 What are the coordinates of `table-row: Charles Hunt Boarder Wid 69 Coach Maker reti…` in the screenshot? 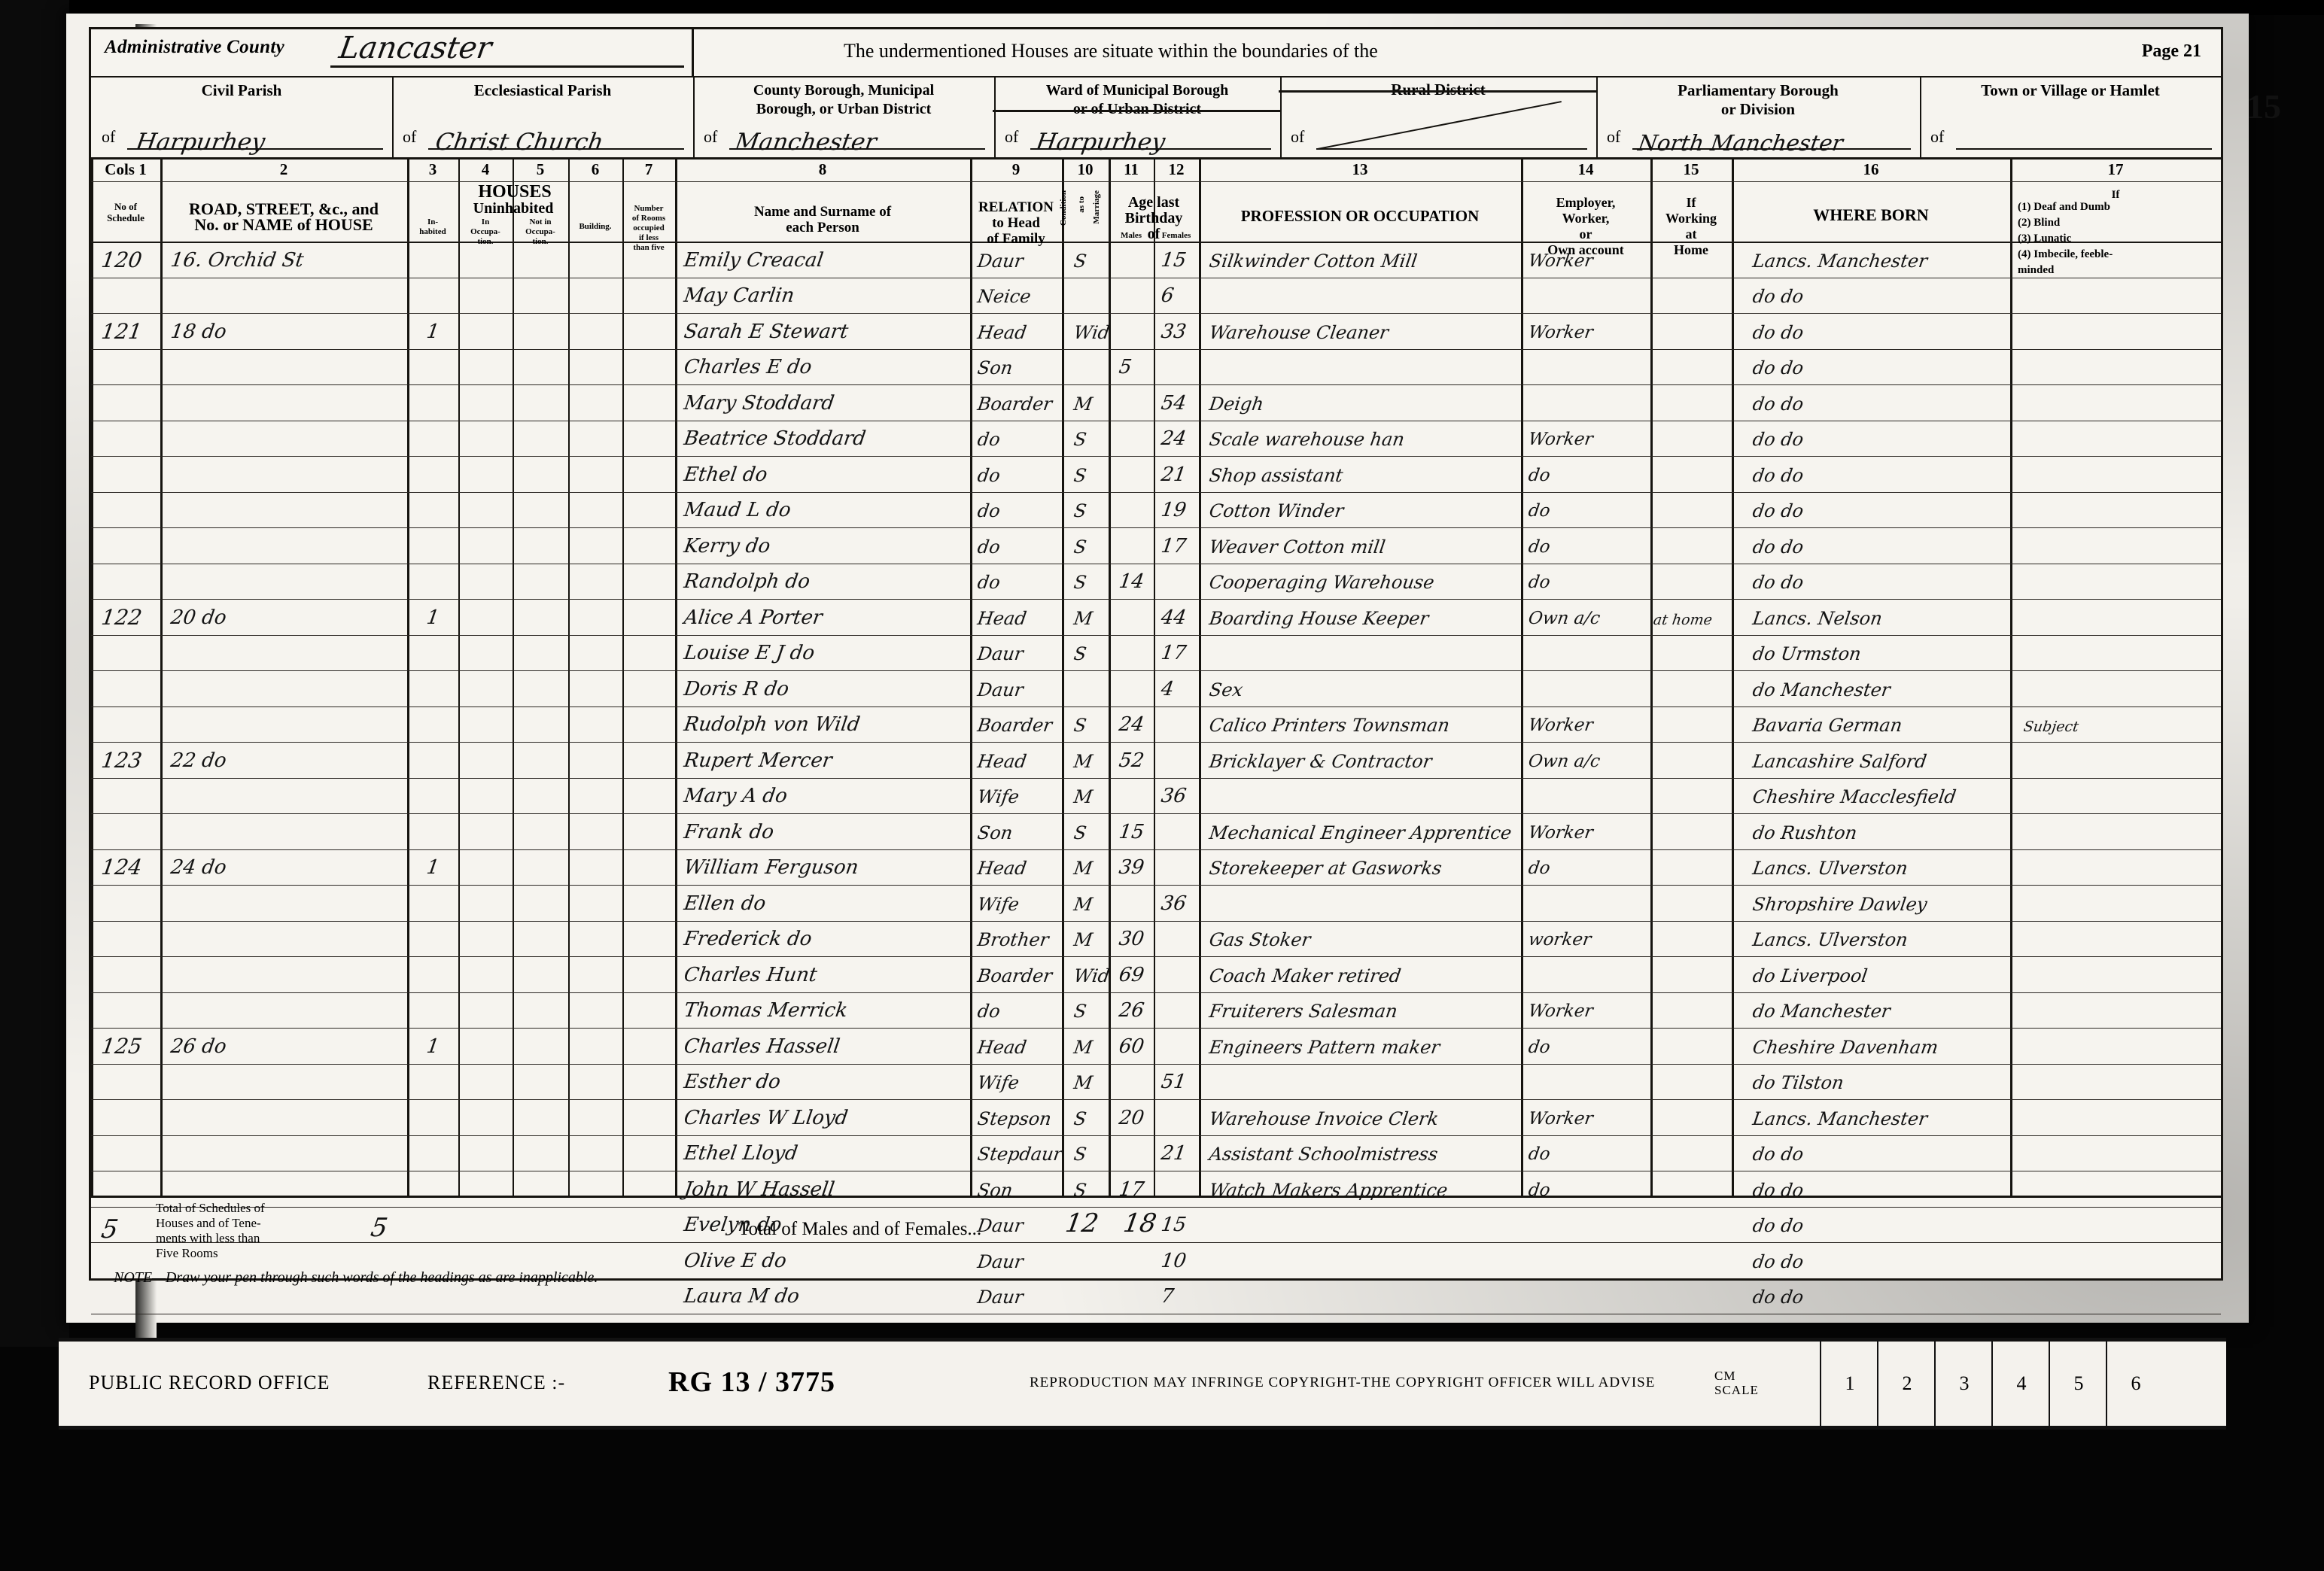 It's located at (1156, 974).